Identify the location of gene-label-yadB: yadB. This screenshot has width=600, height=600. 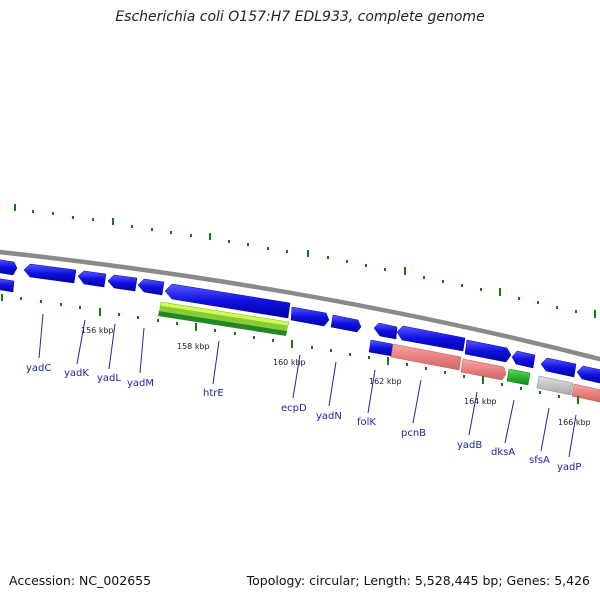
(469, 445).